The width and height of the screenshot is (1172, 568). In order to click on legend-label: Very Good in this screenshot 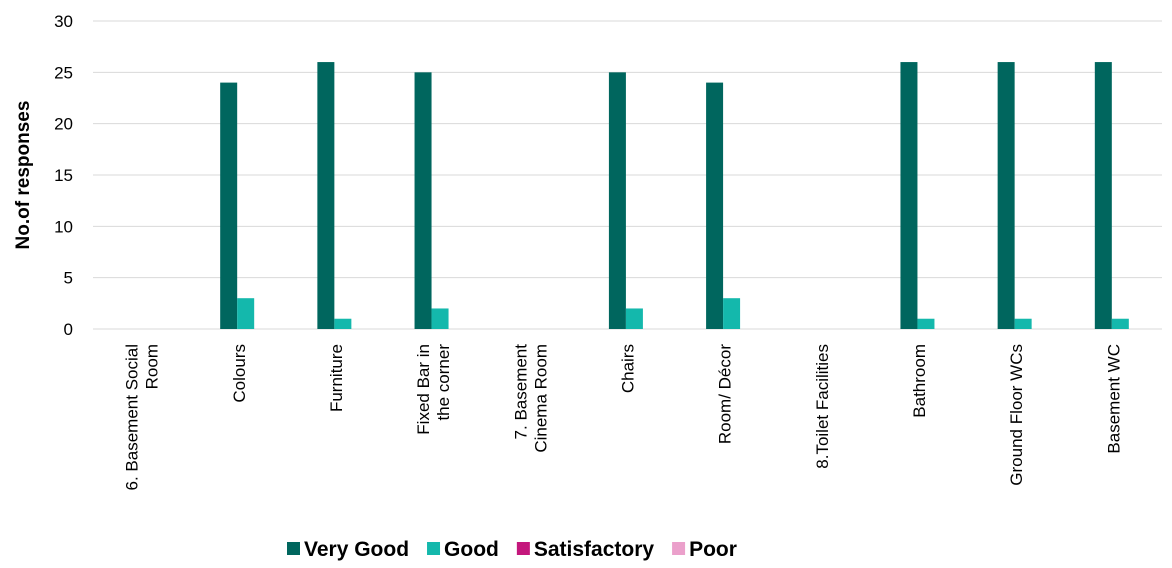, I will do `click(356, 549)`.